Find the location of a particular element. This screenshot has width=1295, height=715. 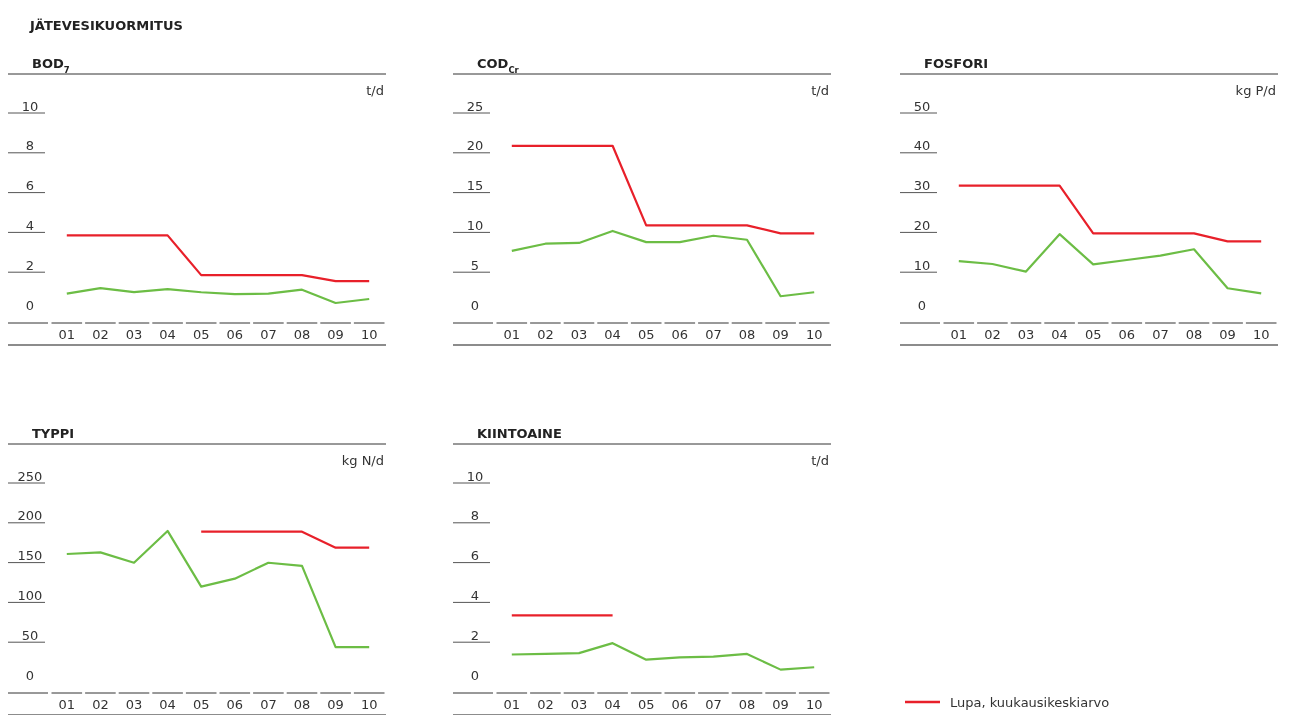

chart-title: TYPPI is located at coordinates (53, 433).